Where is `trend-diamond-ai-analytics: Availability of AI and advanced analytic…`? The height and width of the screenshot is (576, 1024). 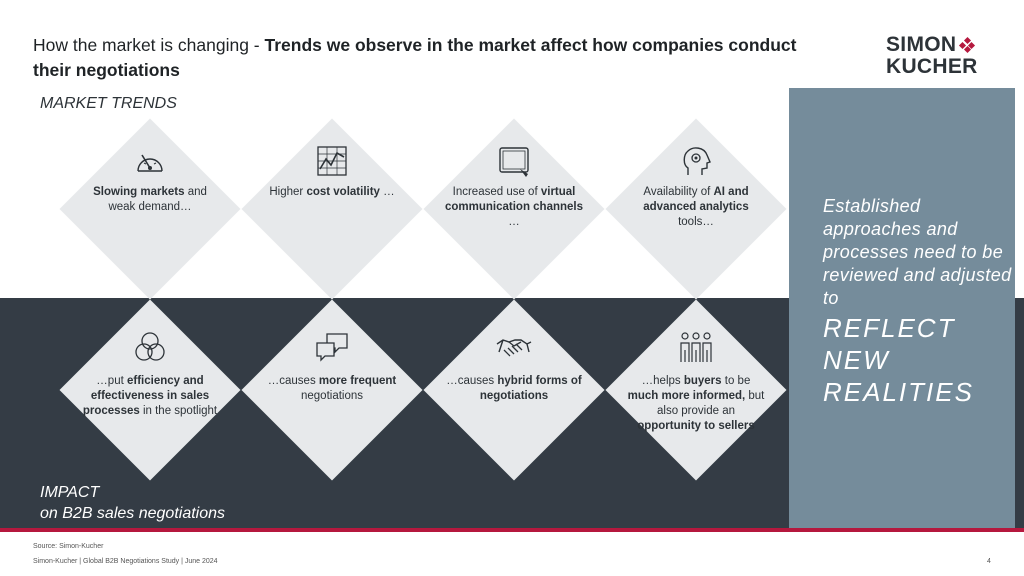 trend-diamond-ai-analytics: Availability of AI and advanced analytic… is located at coordinates (696, 209).